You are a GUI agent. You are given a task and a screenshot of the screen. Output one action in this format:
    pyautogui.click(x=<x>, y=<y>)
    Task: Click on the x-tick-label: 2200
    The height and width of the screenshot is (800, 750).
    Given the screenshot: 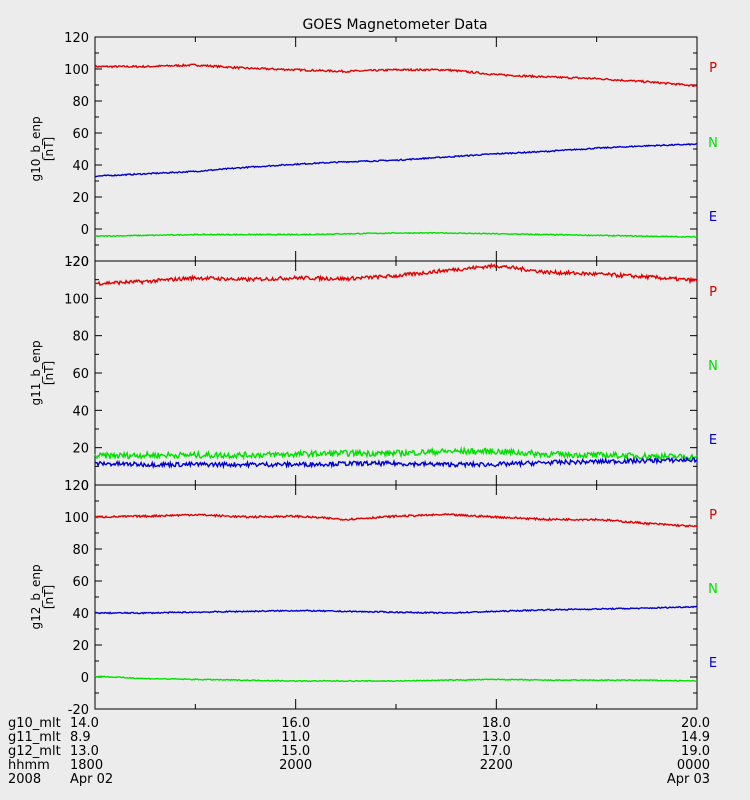 What is the action you would take?
    pyautogui.click(x=496, y=765)
    